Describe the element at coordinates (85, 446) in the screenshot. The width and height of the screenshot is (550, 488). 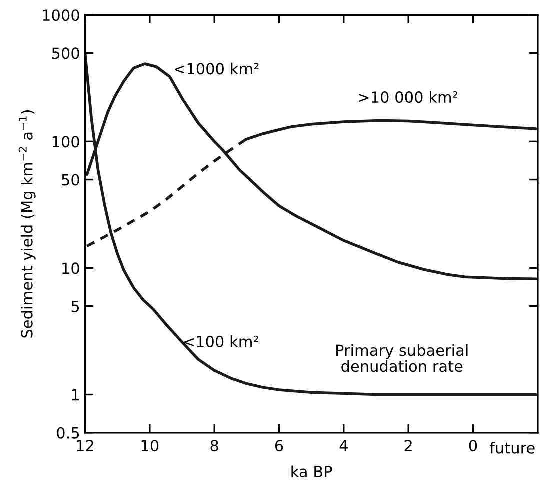
I see `x-tick-label: 12` at that location.